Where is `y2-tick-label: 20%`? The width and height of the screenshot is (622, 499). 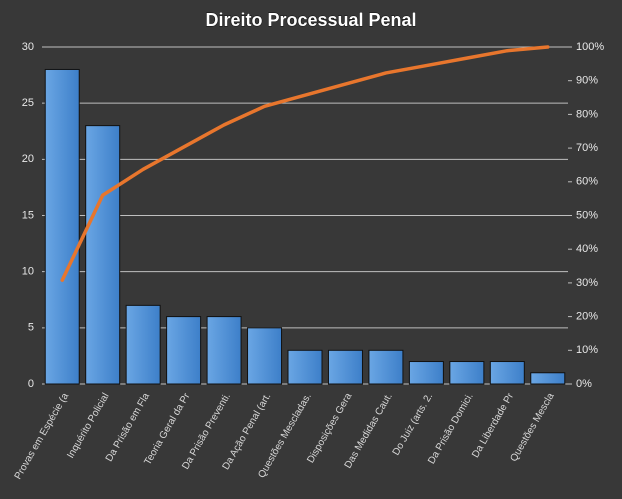 y2-tick-label: 20% is located at coordinates (587, 317).